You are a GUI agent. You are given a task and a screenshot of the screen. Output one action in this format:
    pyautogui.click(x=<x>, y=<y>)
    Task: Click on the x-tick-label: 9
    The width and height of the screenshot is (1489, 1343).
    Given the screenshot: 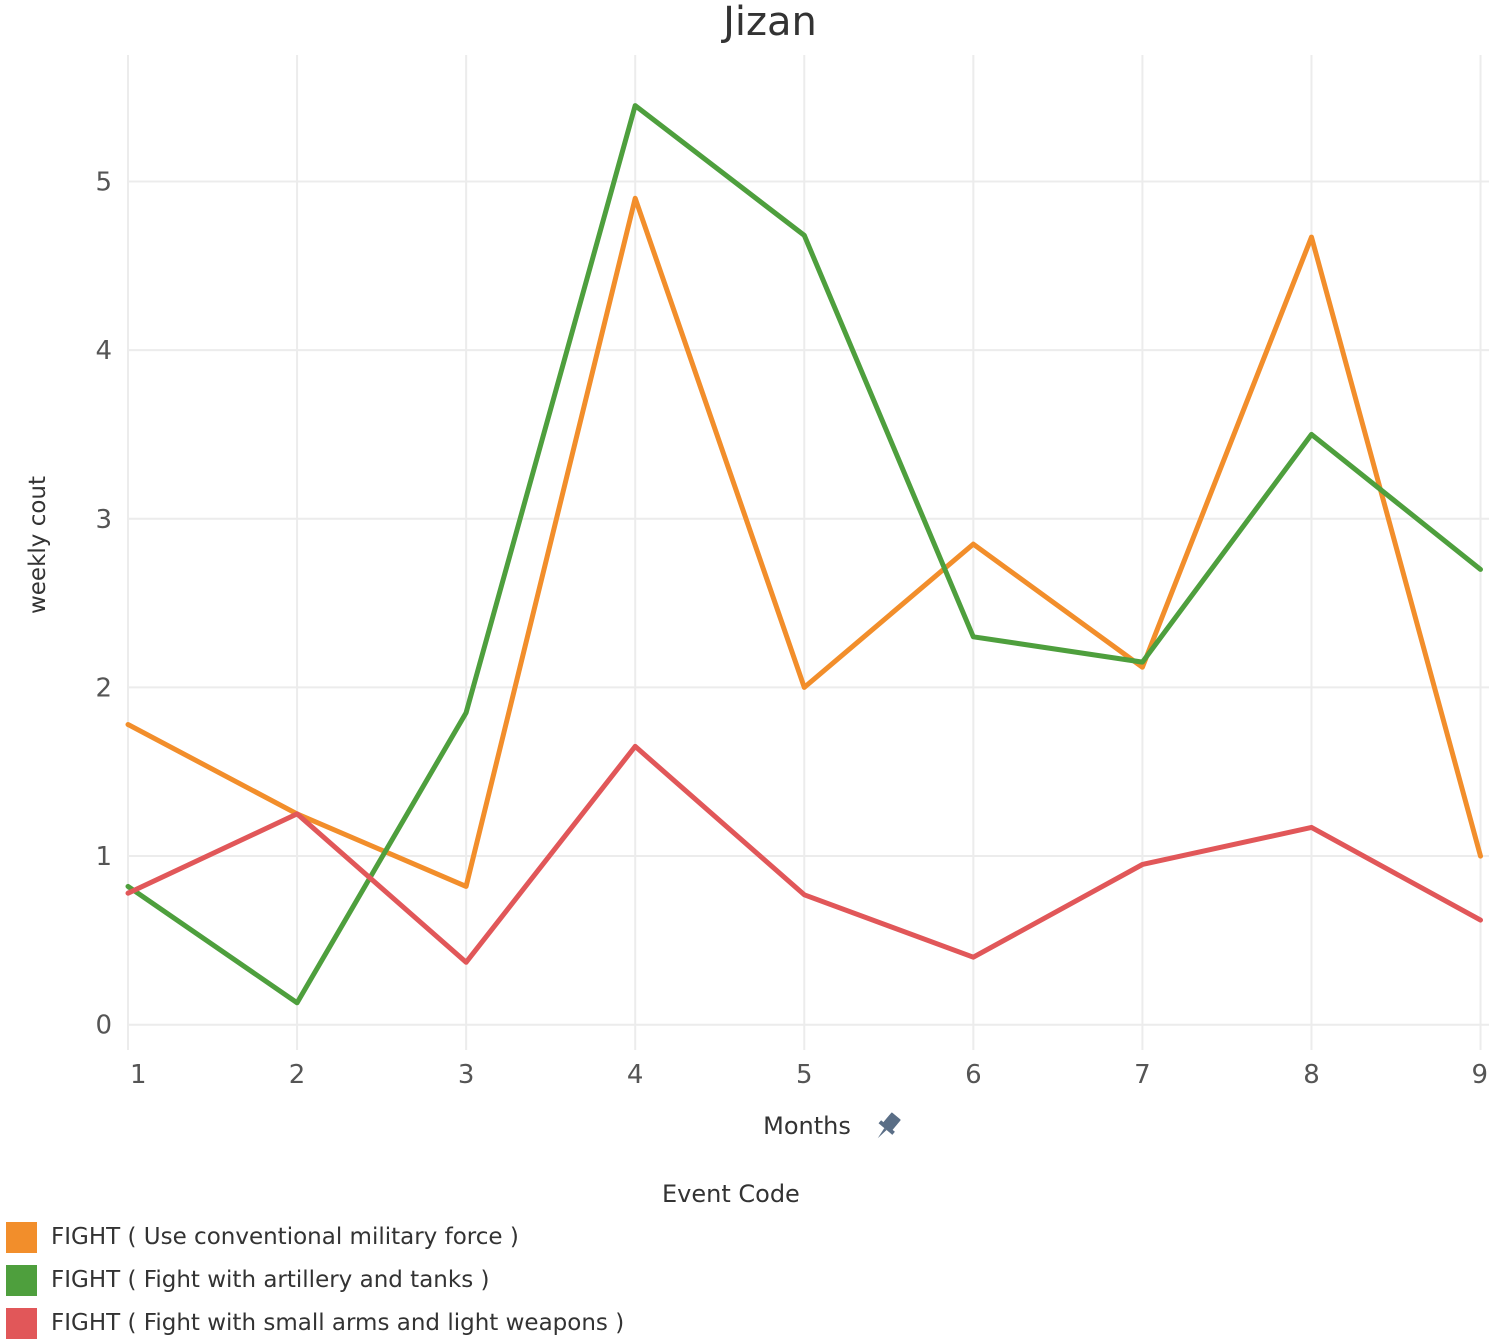 What is the action you would take?
    pyautogui.click(x=1479, y=1075)
    